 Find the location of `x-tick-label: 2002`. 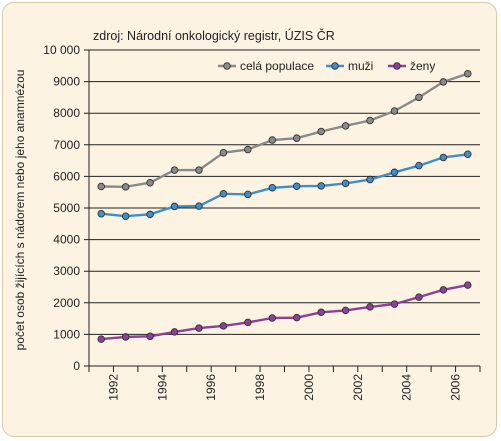

x-tick-label: 2002 is located at coordinates (358, 387).